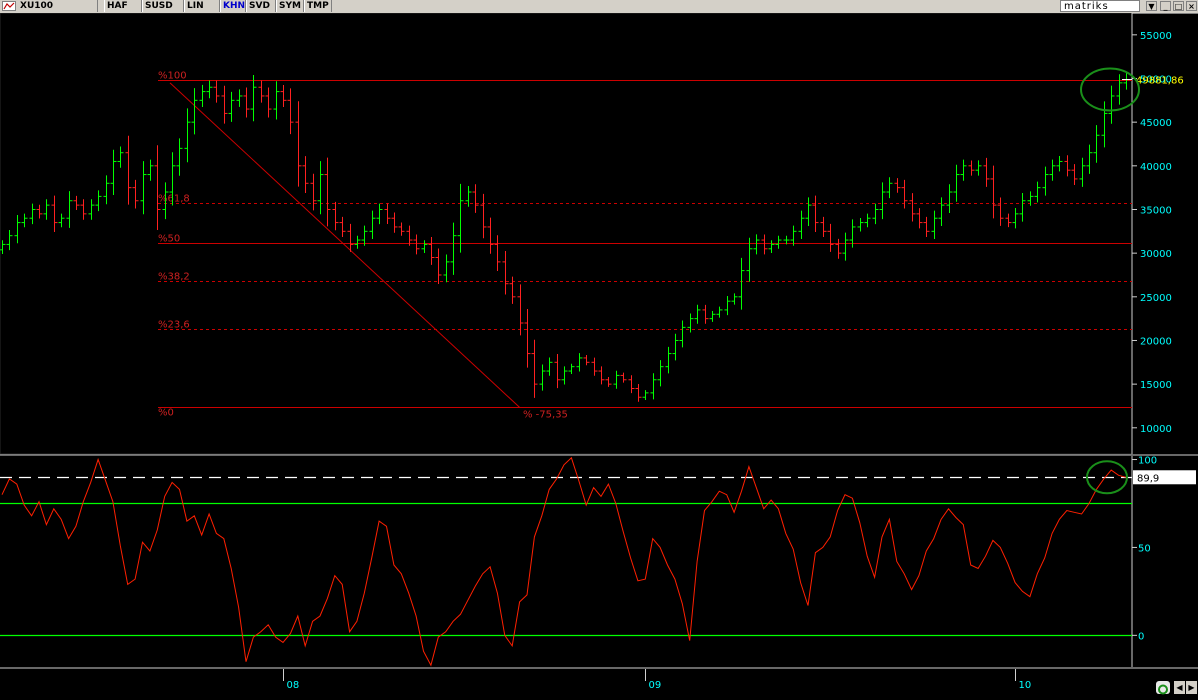 This screenshot has width=1198, height=700. What do you see at coordinates (166, 413) in the screenshot?
I see `fib-label-5: %0` at bounding box center [166, 413].